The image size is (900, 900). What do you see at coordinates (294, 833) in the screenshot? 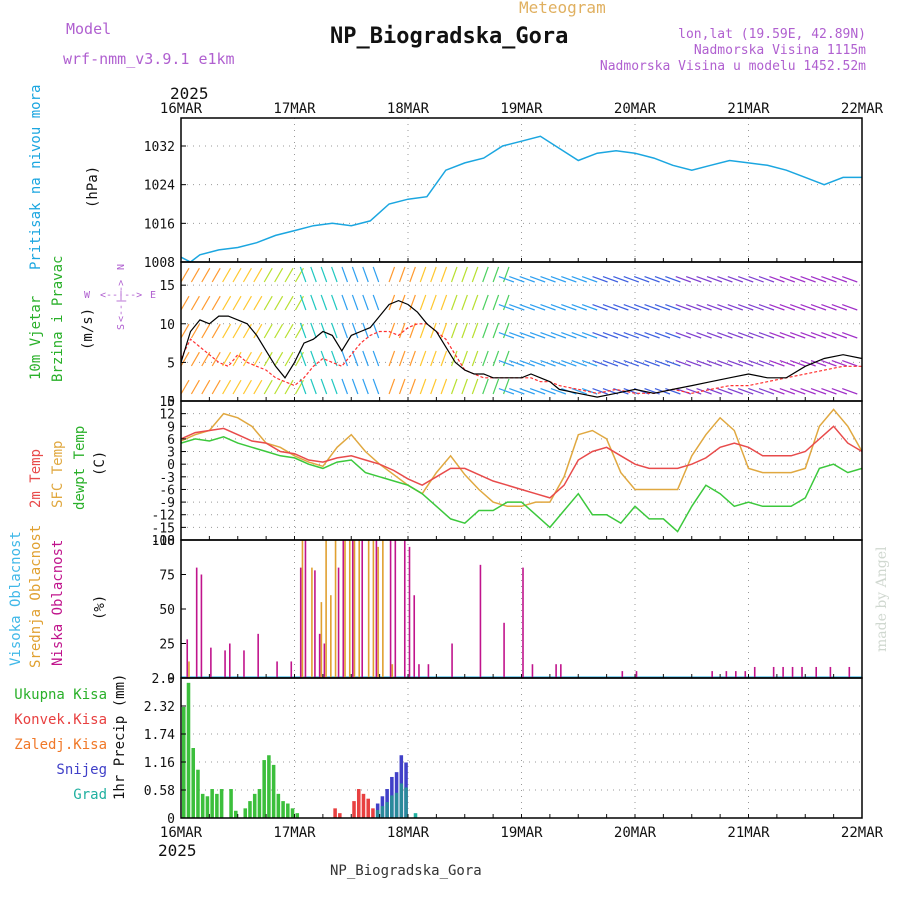
I see `day-label-bottom: 17MAR` at bounding box center [294, 833].